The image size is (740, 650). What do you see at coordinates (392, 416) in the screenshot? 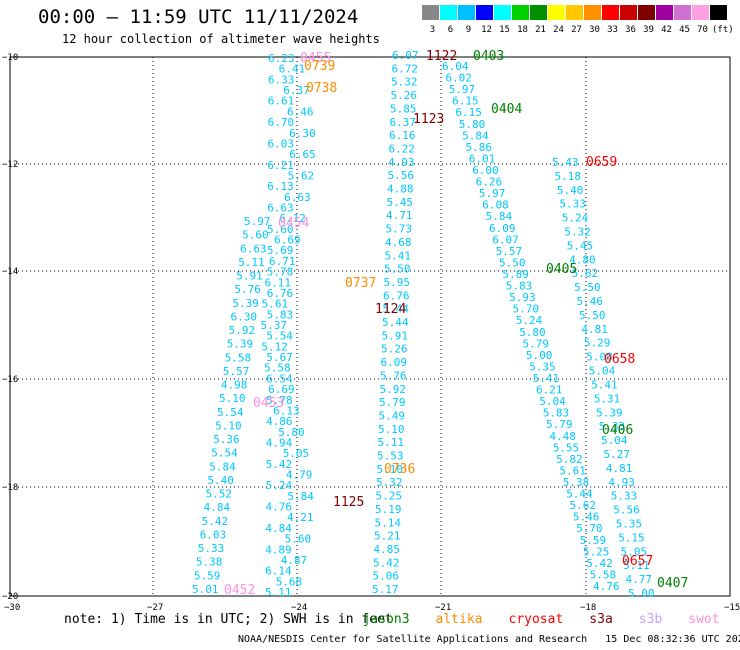
I see `wave-height-value: 5.49` at bounding box center [392, 416].